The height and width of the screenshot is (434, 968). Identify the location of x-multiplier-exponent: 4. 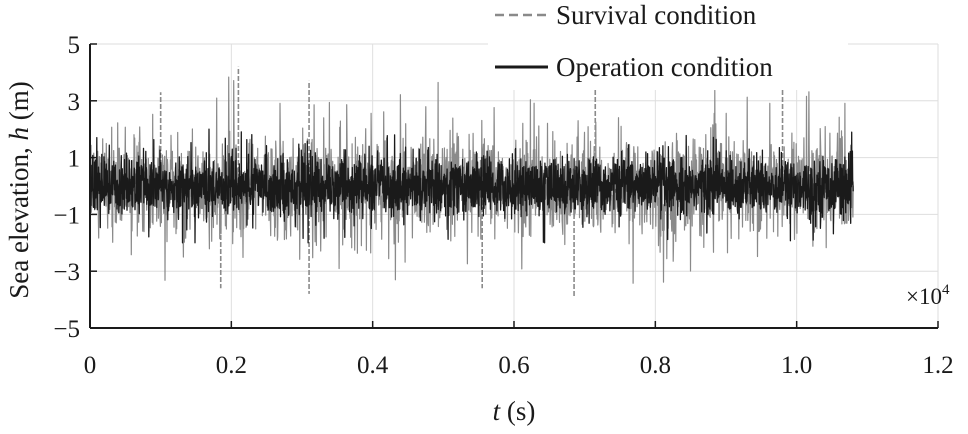
(946, 290).